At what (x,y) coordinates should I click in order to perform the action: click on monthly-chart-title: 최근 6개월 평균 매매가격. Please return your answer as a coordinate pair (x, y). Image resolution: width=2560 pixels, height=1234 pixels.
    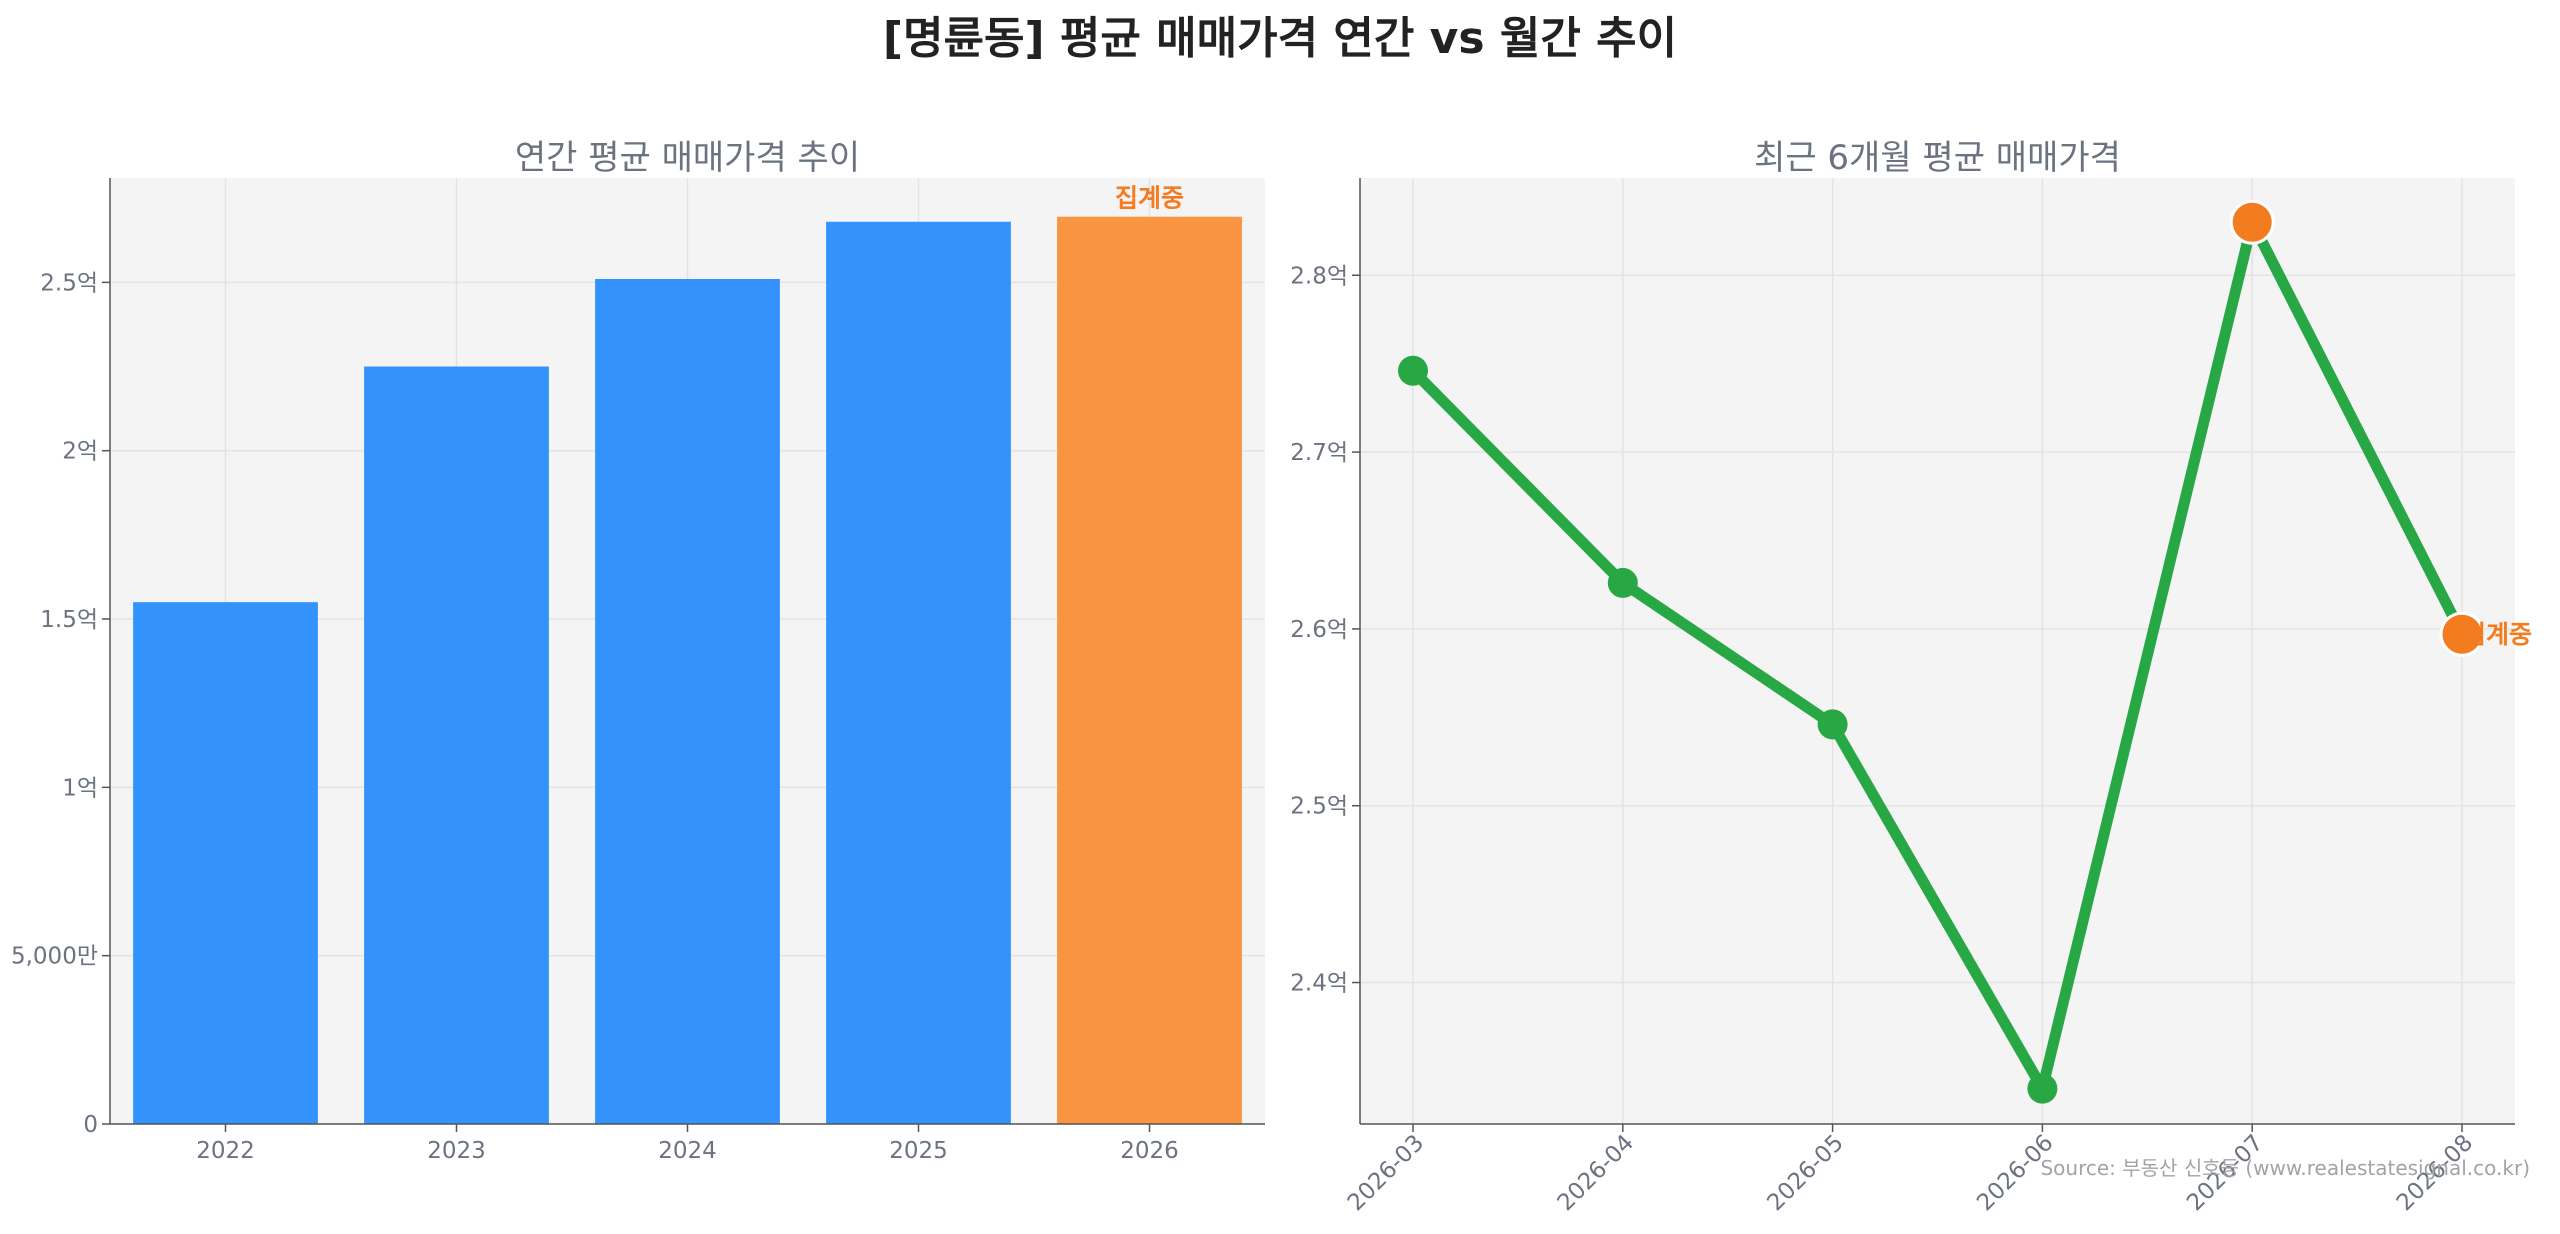
    Looking at the image, I should click on (1937, 158).